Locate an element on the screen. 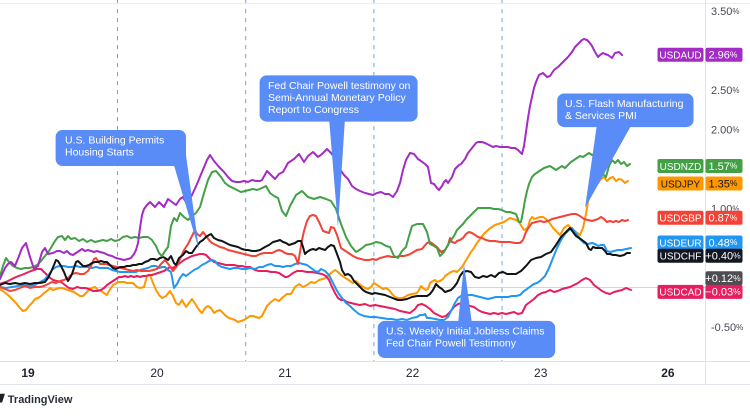  svg-text: USDEUR is located at coordinates (680, 243).